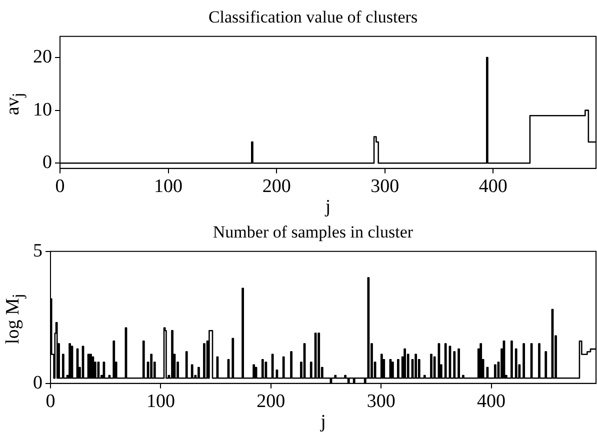 This screenshot has height=439, width=597. I want to click on y-tick-label: 10, so click(42, 109).